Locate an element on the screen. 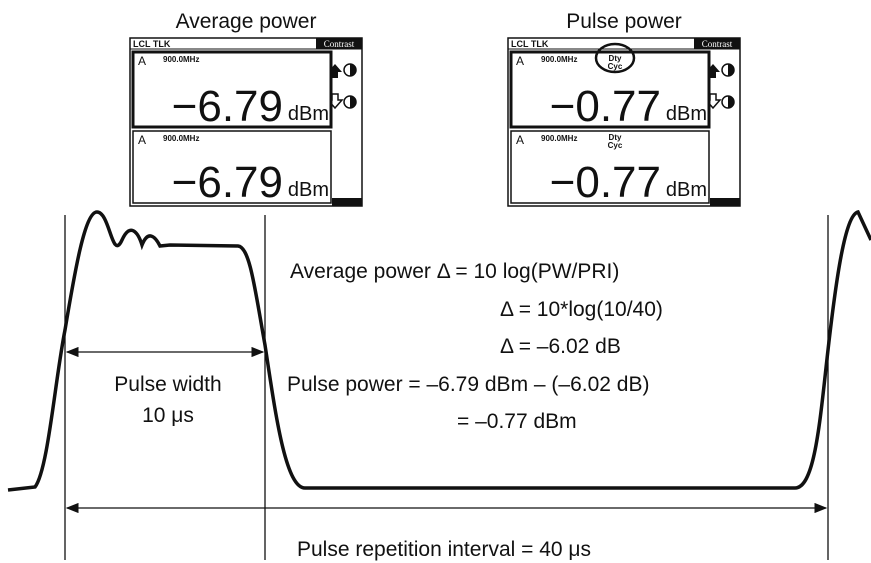  formula: = –0.77 dBm is located at coordinates (517, 421).